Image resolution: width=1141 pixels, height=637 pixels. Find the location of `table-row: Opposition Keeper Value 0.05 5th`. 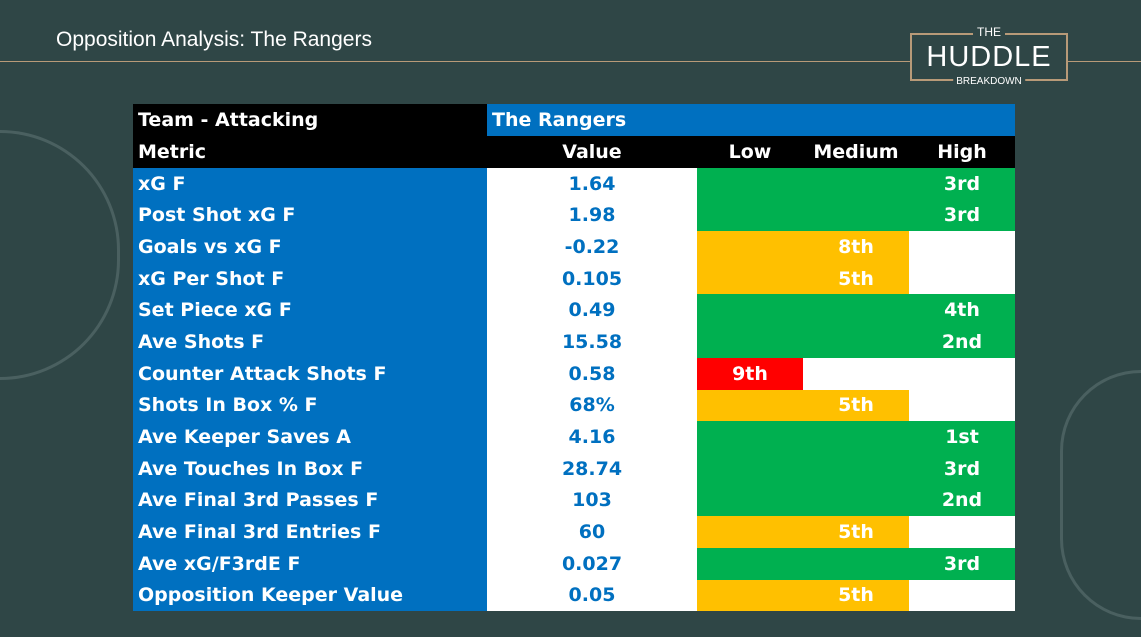

table-row: Opposition Keeper Value 0.05 5th is located at coordinates (574, 595).